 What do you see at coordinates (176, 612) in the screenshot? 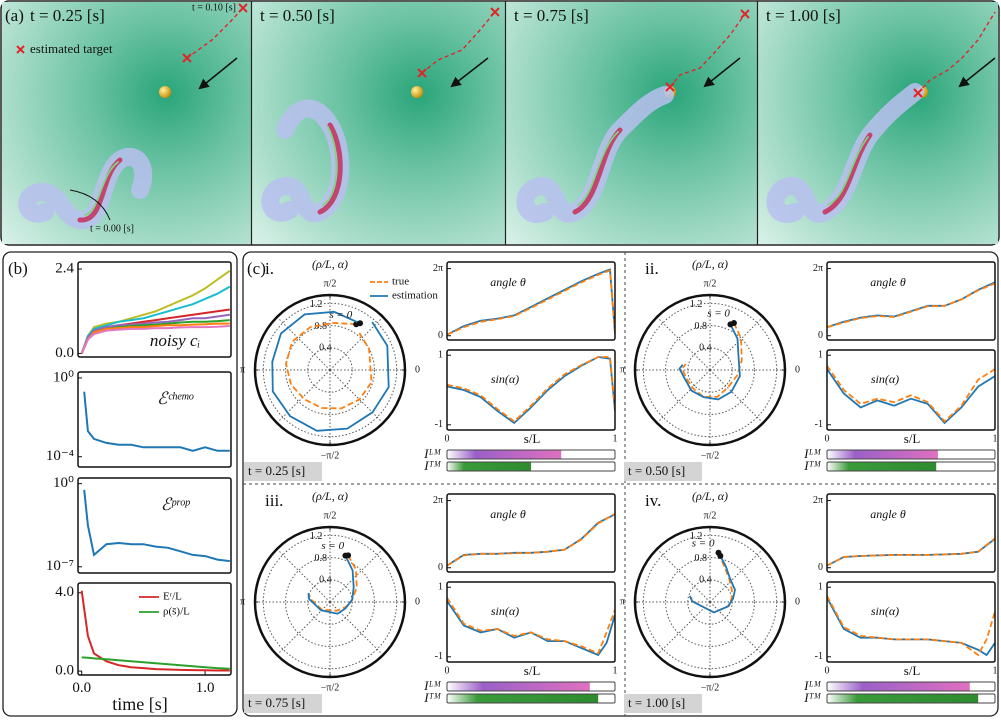
I see `legend-label: ρ(s̄)/L` at bounding box center [176, 612].